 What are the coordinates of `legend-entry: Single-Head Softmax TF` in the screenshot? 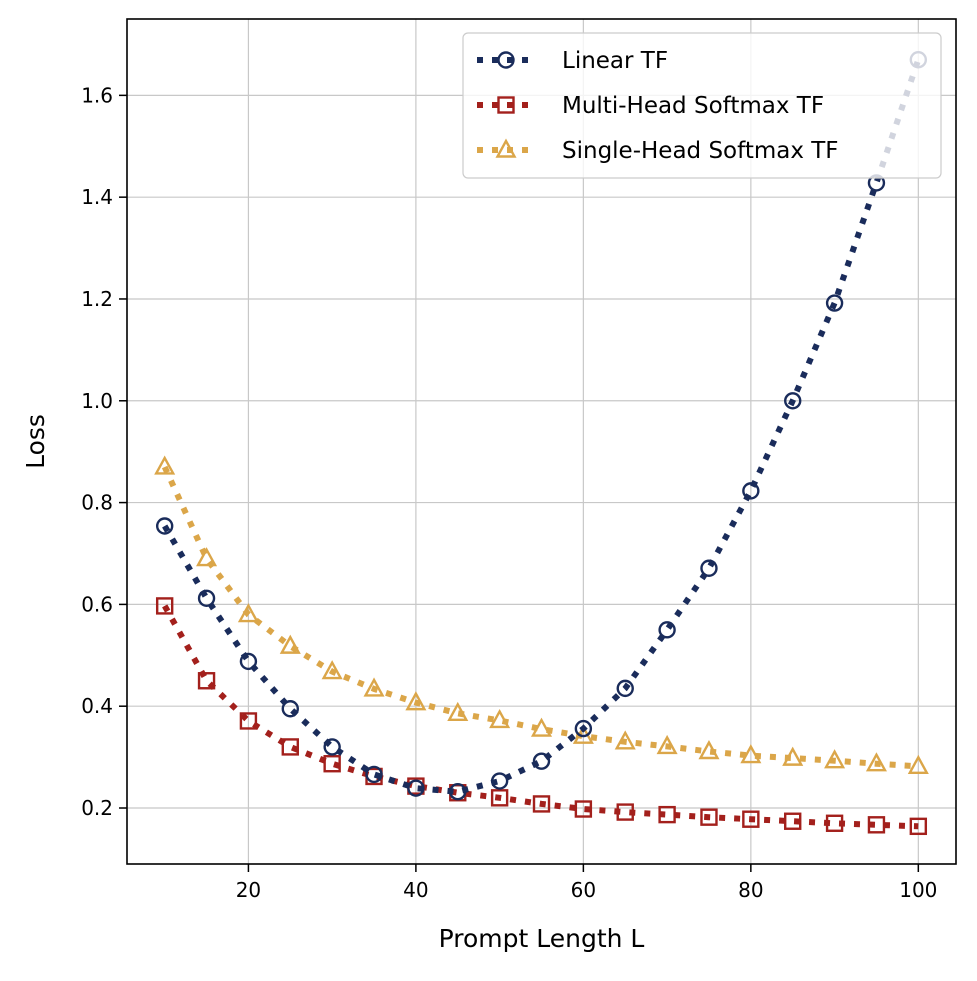 It's located at (658, 151).